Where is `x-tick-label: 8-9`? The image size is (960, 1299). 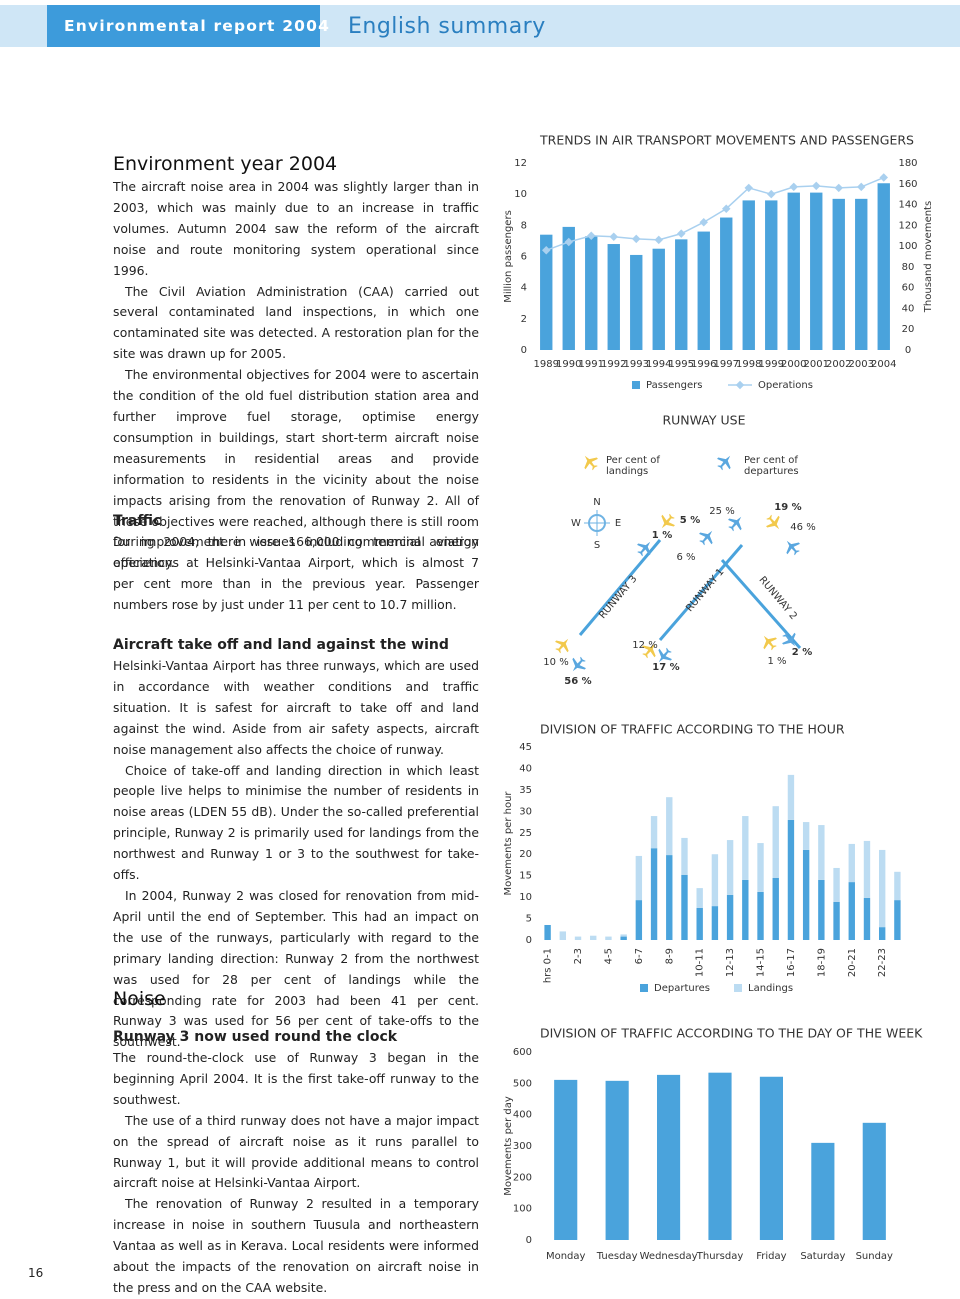 x-tick-label: 8-9 is located at coordinates (669, 956).